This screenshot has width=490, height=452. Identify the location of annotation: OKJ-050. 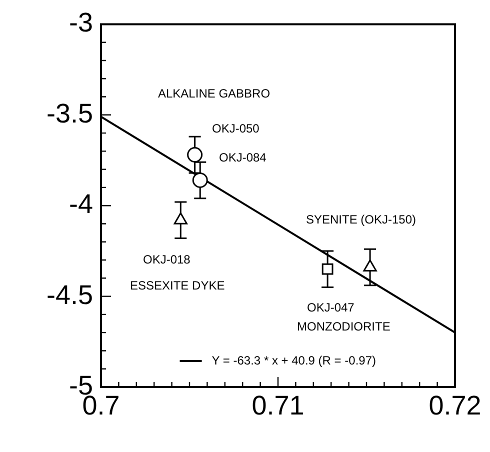
(236, 129).